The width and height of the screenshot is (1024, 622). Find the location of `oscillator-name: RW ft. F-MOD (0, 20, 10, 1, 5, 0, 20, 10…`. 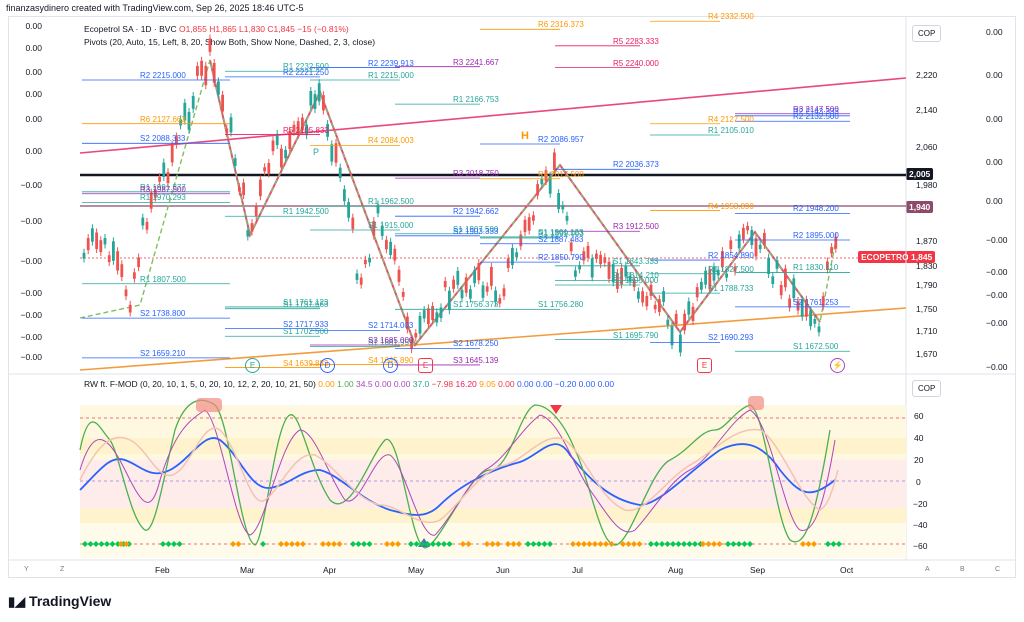

oscillator-name: RW ft. F-MOD (0, 20, 10, 1, 5, 0, 20, 10… is located at coordinates (200, 384).